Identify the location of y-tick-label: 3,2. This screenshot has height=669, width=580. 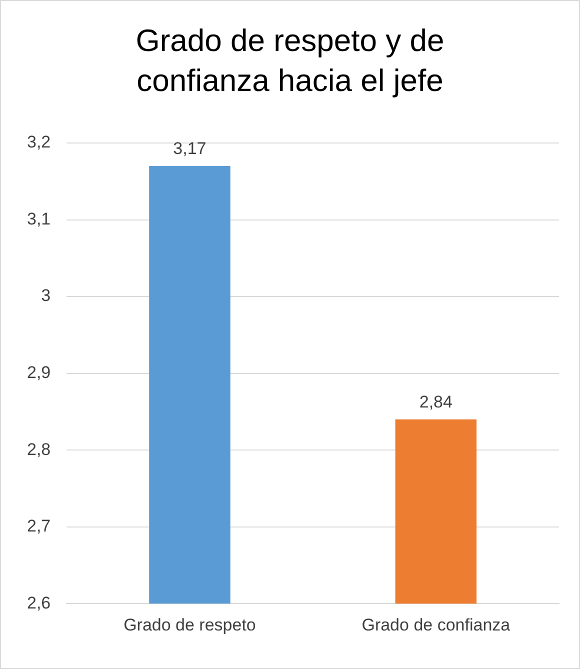
(38, 142).